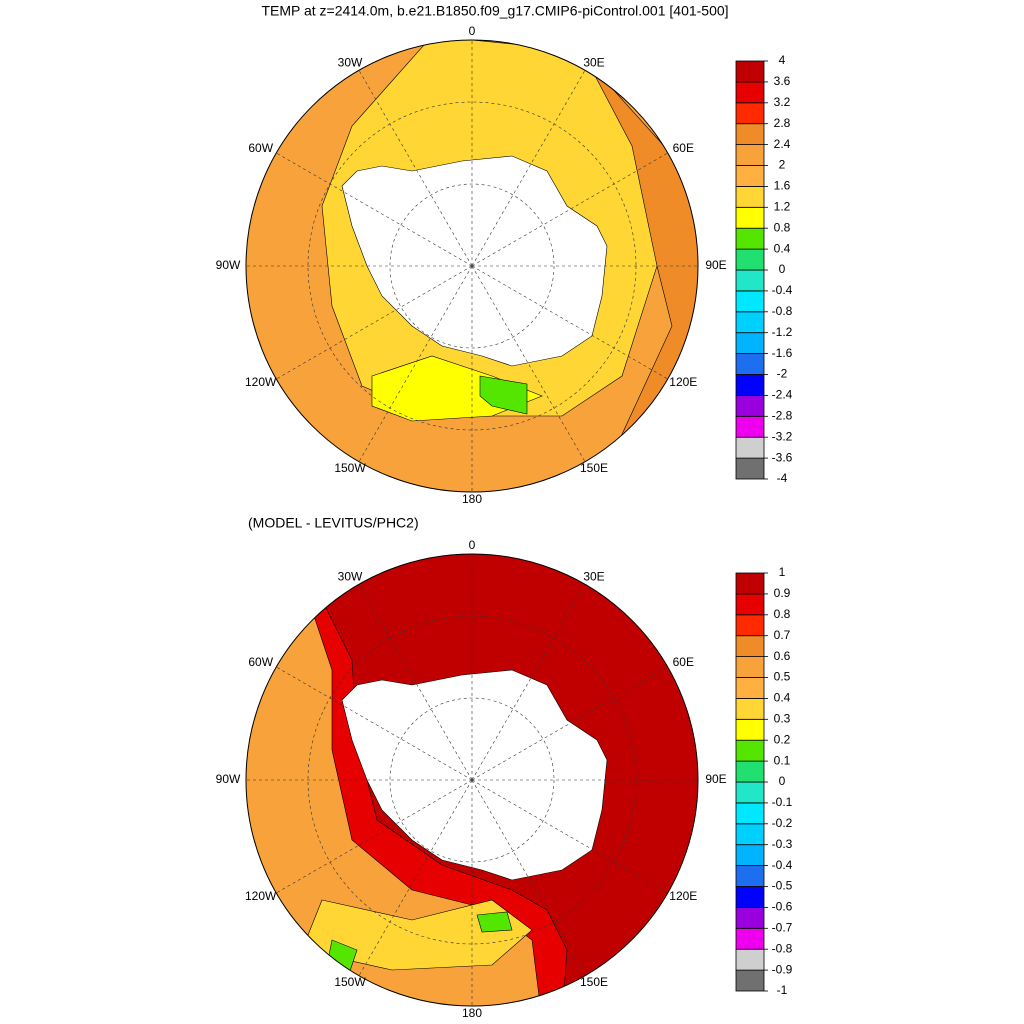  Describe the element at coordinates (782, 165) in the screenshot. I see `colorbar-label: 2` at that location.